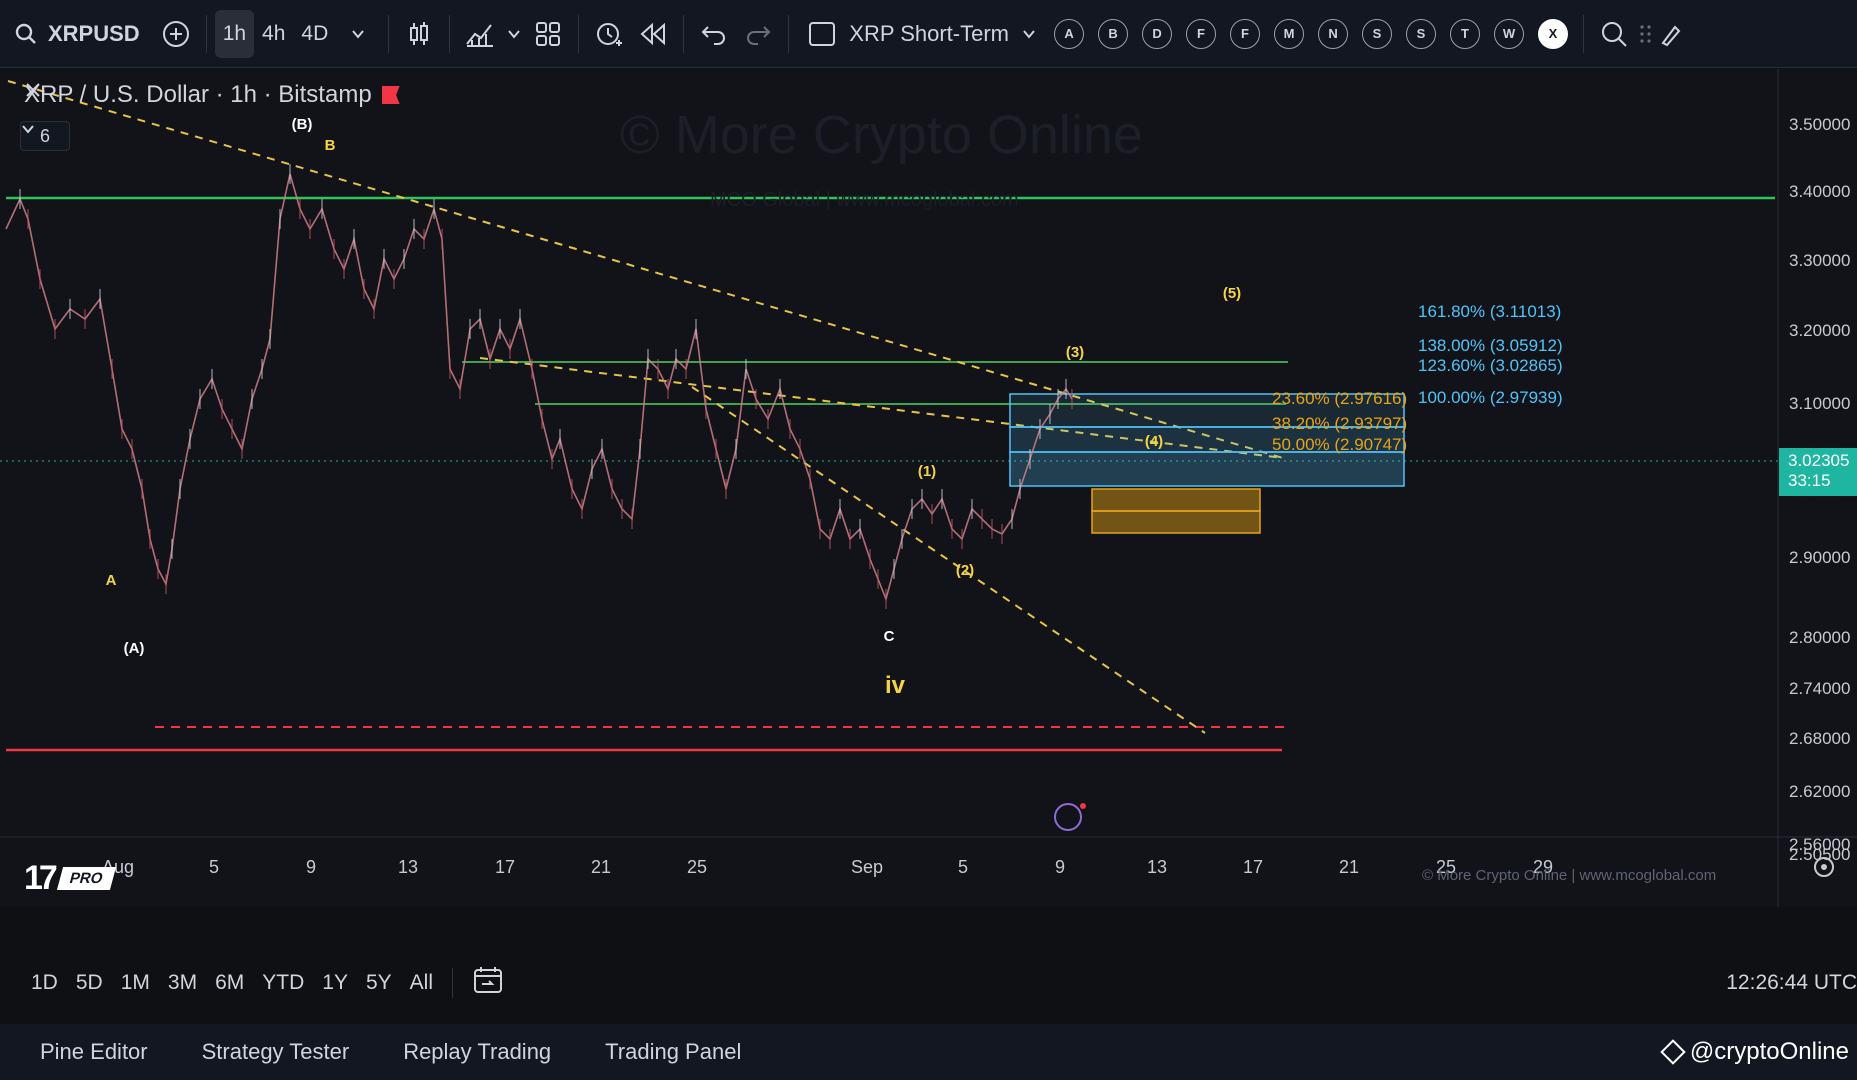 The width and height of the screenshot is (1857, 1080). I want to click on current-price-tag: 3.02305 33:15, so click(1818, 472).